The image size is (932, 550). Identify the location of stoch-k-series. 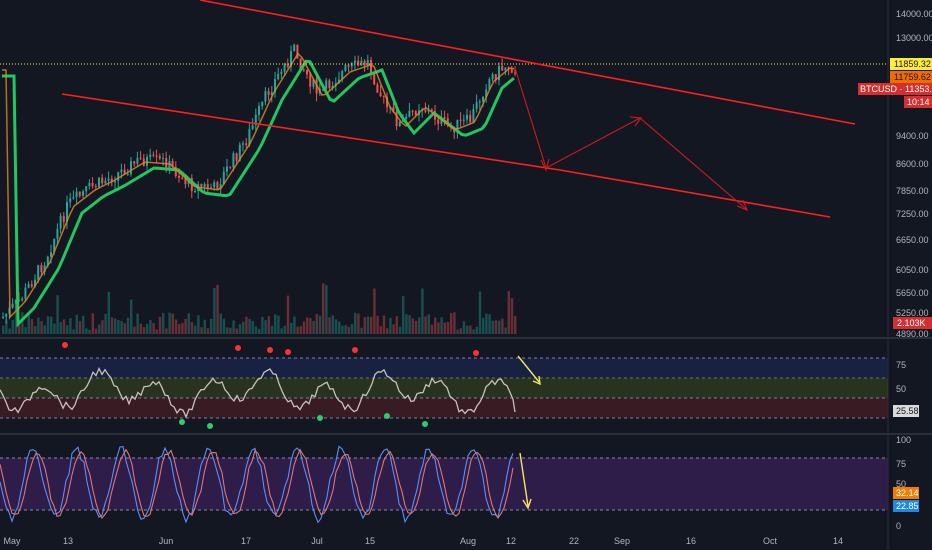
(257, 484).